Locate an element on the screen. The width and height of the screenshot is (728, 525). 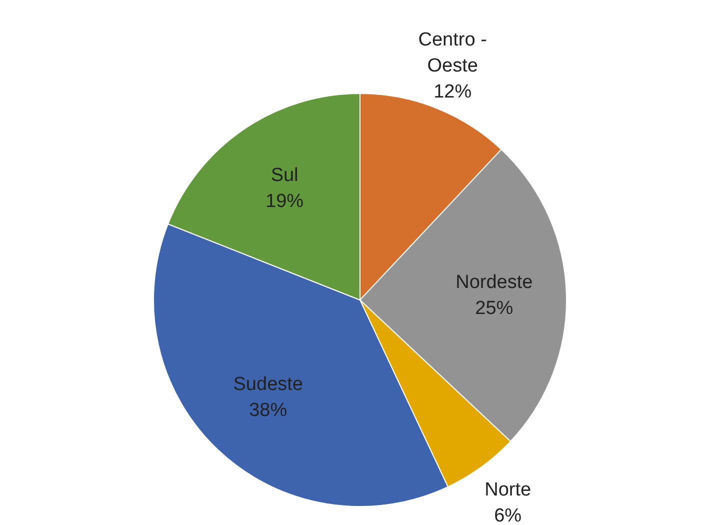
slice-label: Nordeste is located at coordinates (494, 283).